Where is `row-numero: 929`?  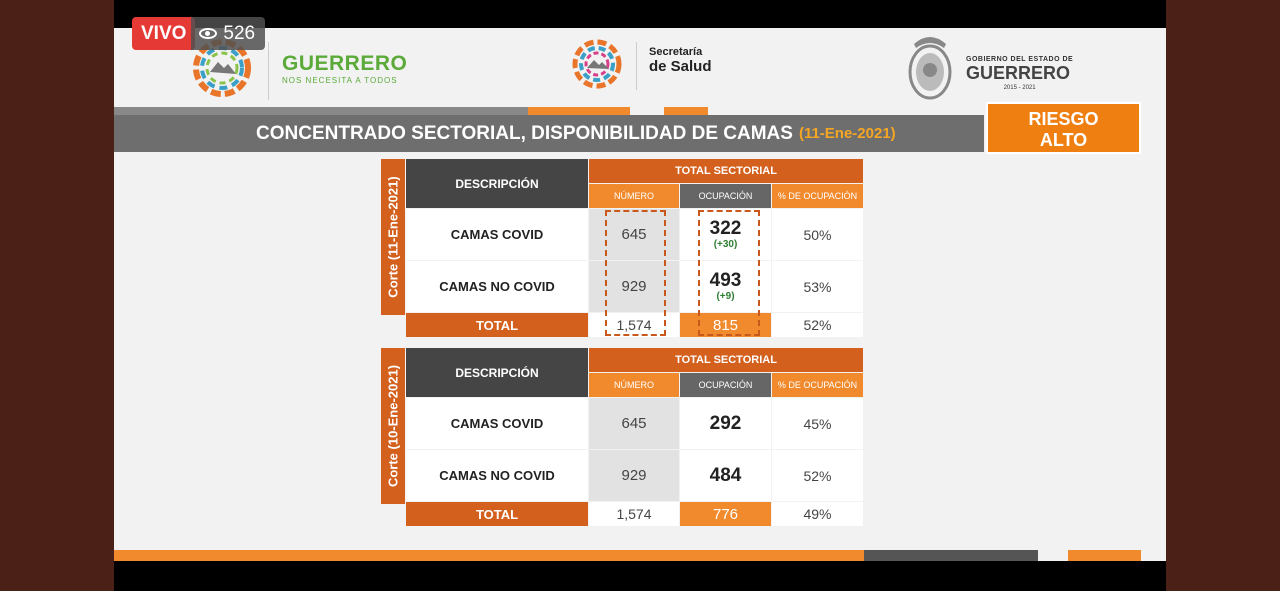 row-numero: 929 is located at coordinates (634, 475).